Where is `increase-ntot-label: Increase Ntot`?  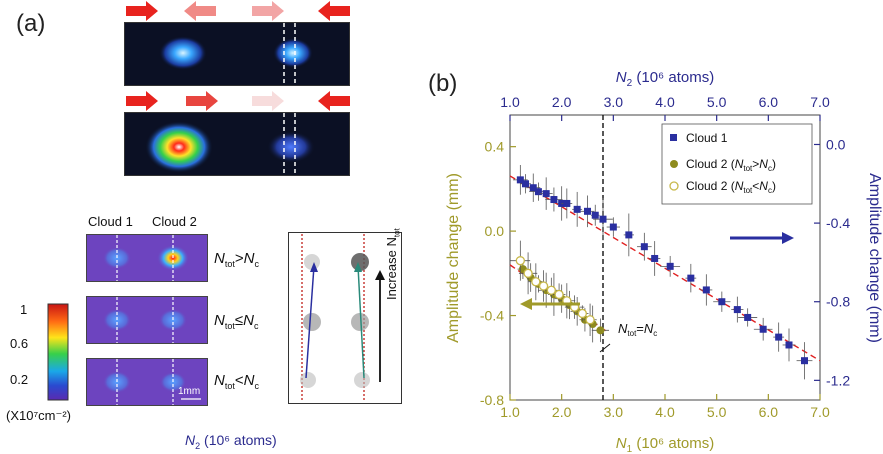
increase-ntot-label: Increase Ntot is located at coordinates (393, 264).